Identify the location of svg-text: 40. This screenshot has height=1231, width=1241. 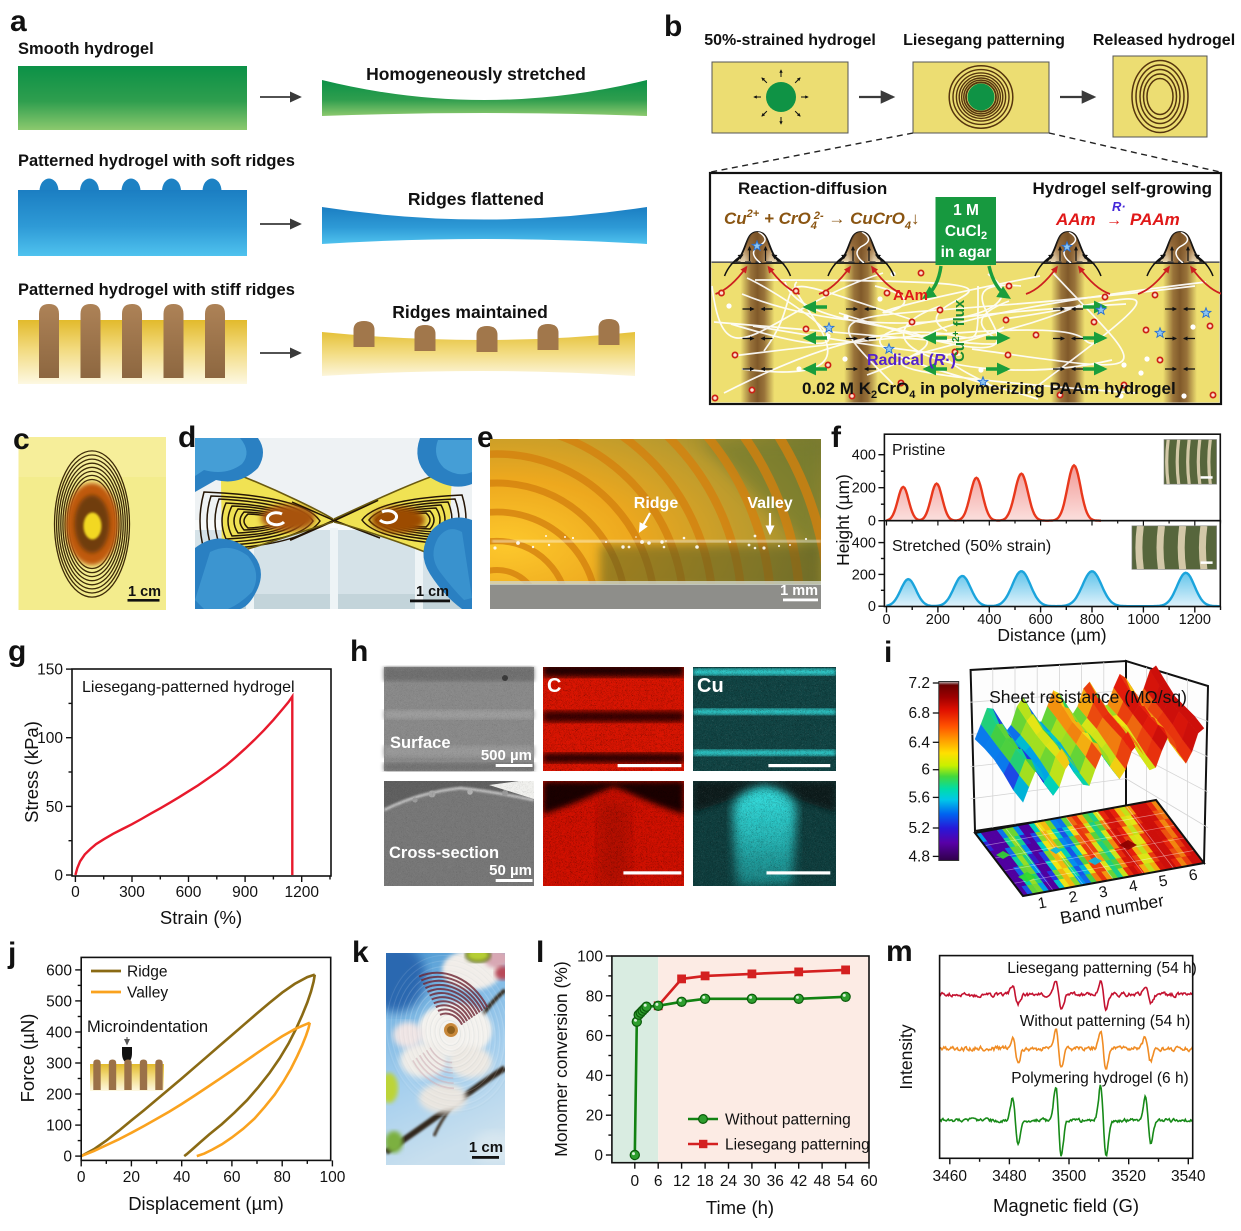
(595, 1076).